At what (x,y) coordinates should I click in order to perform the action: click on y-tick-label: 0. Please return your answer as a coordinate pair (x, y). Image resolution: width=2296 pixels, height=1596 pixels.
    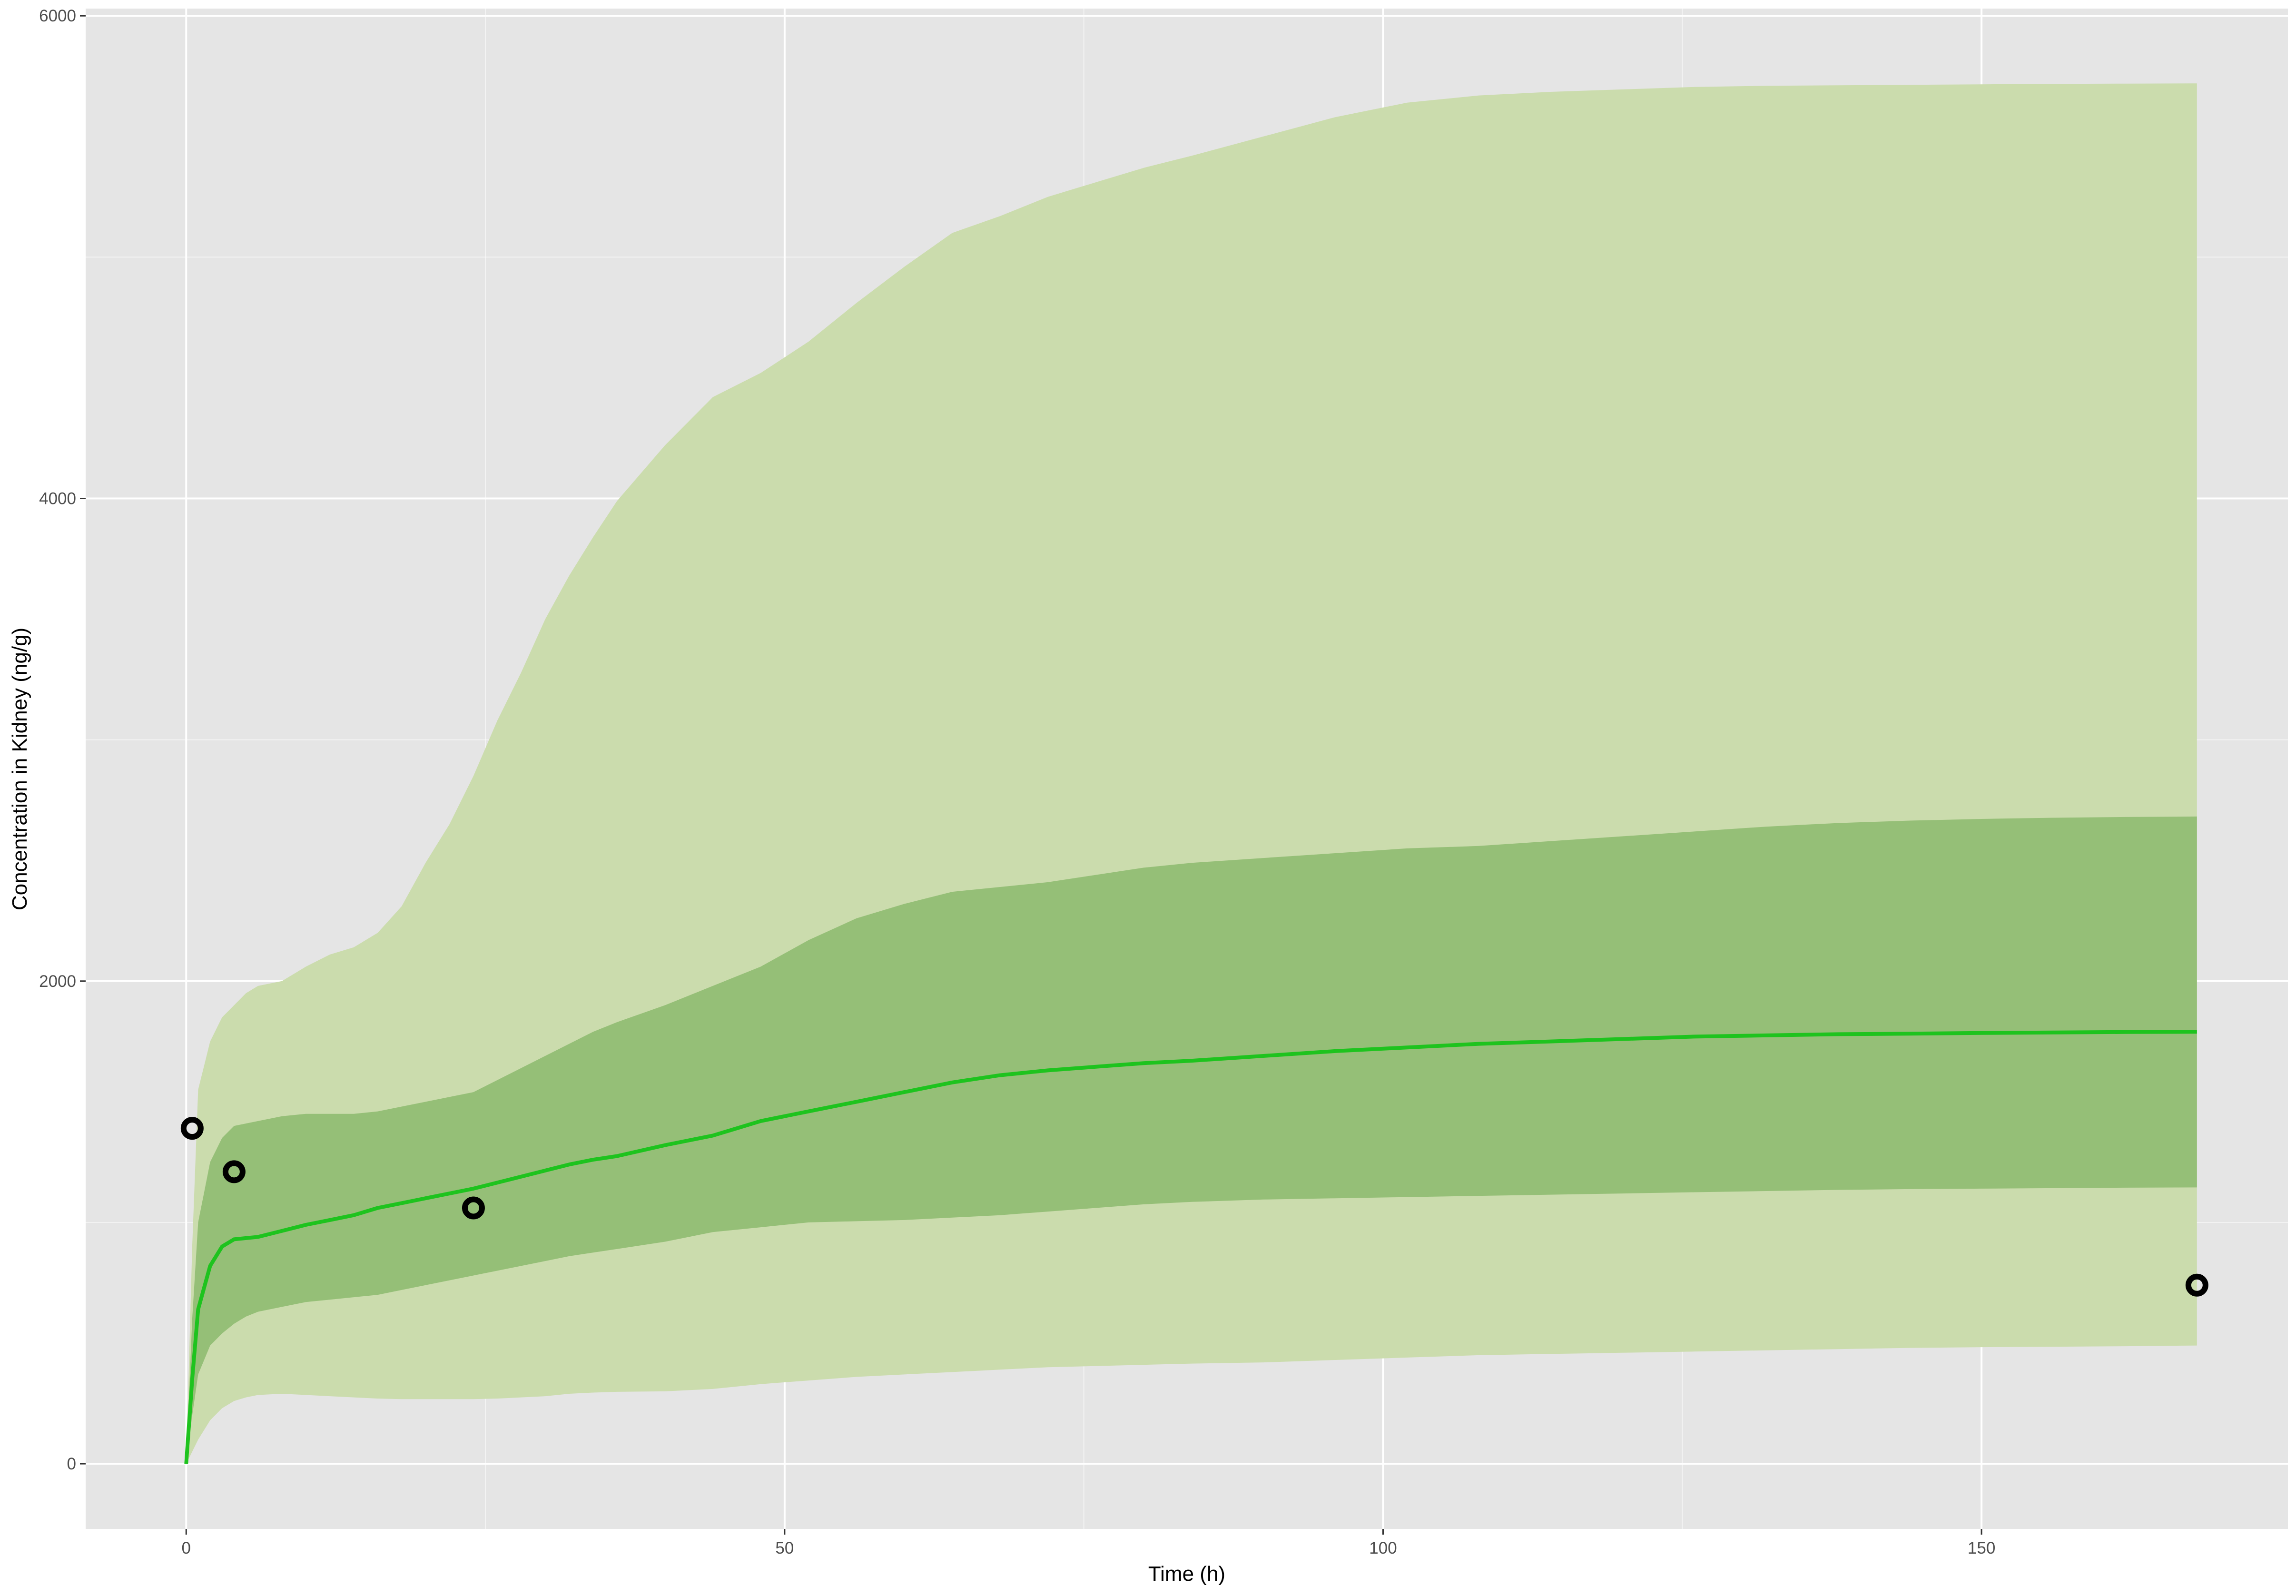
    Looking at the image, I should click on (72, 1464).